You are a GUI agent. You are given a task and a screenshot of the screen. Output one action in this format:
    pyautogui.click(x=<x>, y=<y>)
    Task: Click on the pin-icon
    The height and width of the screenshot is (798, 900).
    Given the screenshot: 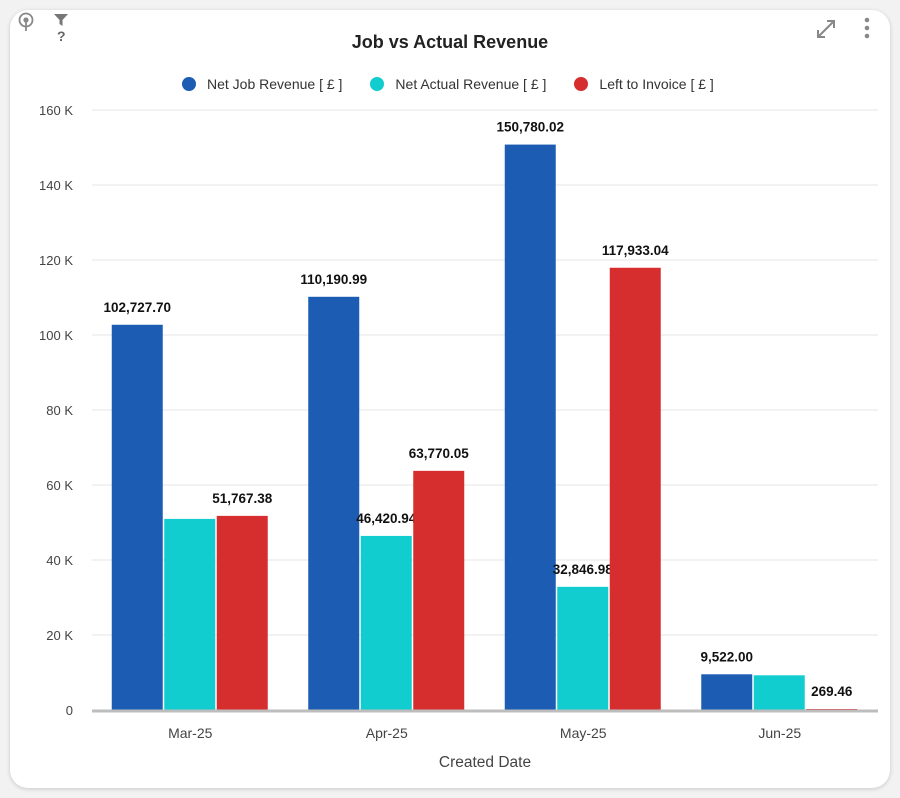 What is the action you would take?
    pyautogui.click(x=26, y=24)
    